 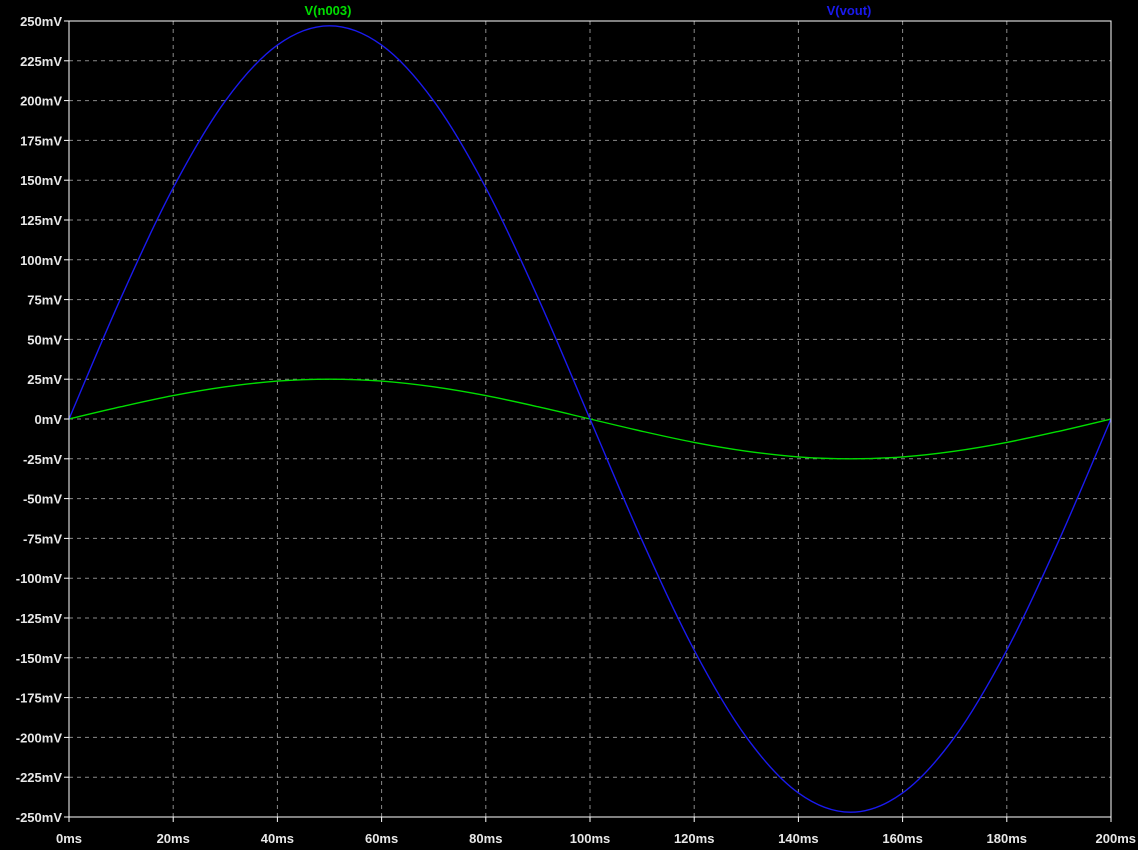 What do you see at coordinates (44, 300) in the screenshot?
I see `y-tick-label: 75mV` at bounding box center [44, 300].